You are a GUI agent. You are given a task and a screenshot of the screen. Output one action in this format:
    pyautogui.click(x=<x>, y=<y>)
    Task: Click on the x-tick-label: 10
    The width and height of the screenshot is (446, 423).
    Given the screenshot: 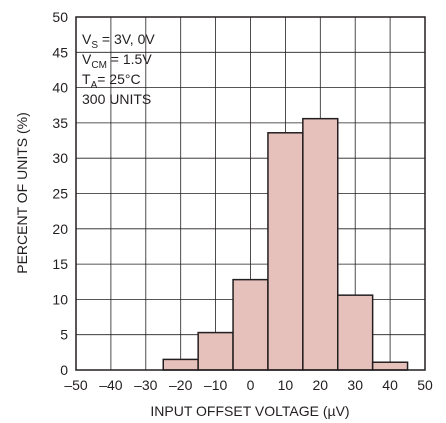 What is the action you would take?
    pyautogui.click(x=286, y=385)
    